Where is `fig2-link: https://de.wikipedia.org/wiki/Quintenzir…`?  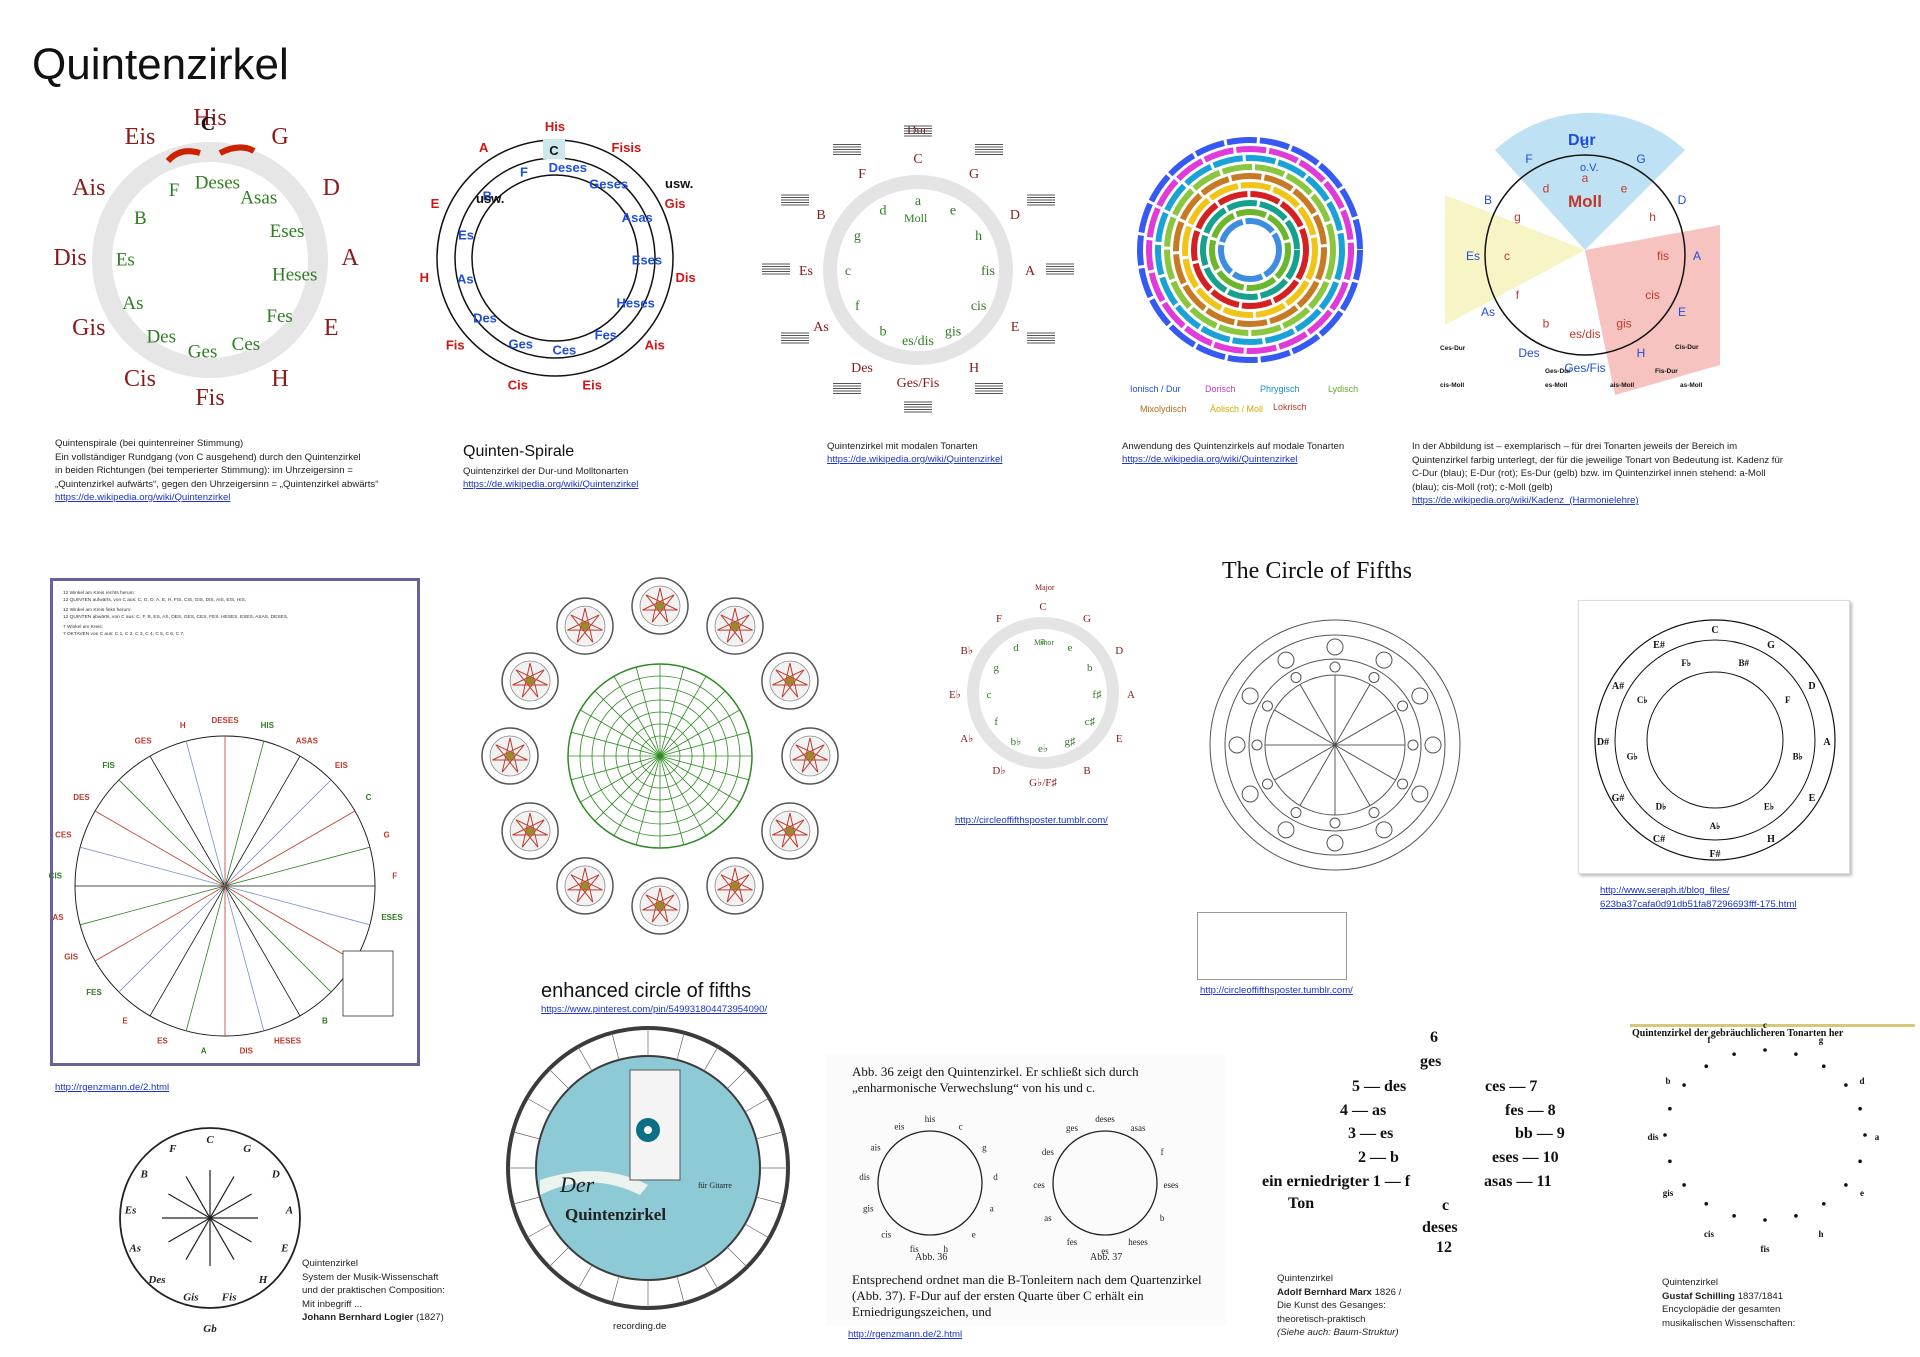 fig2-link: https://de.wikipedia.org/wiki/Quintenzir… is located at coordinates (551, 484).